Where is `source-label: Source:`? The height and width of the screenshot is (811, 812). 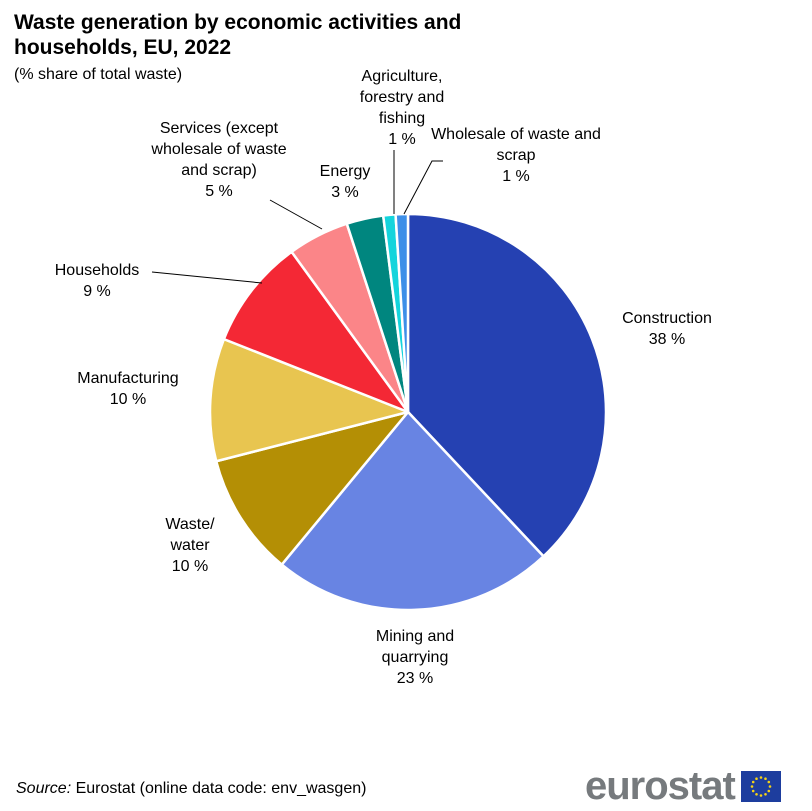 source-label: Source: is located at coordinates (44, 788).